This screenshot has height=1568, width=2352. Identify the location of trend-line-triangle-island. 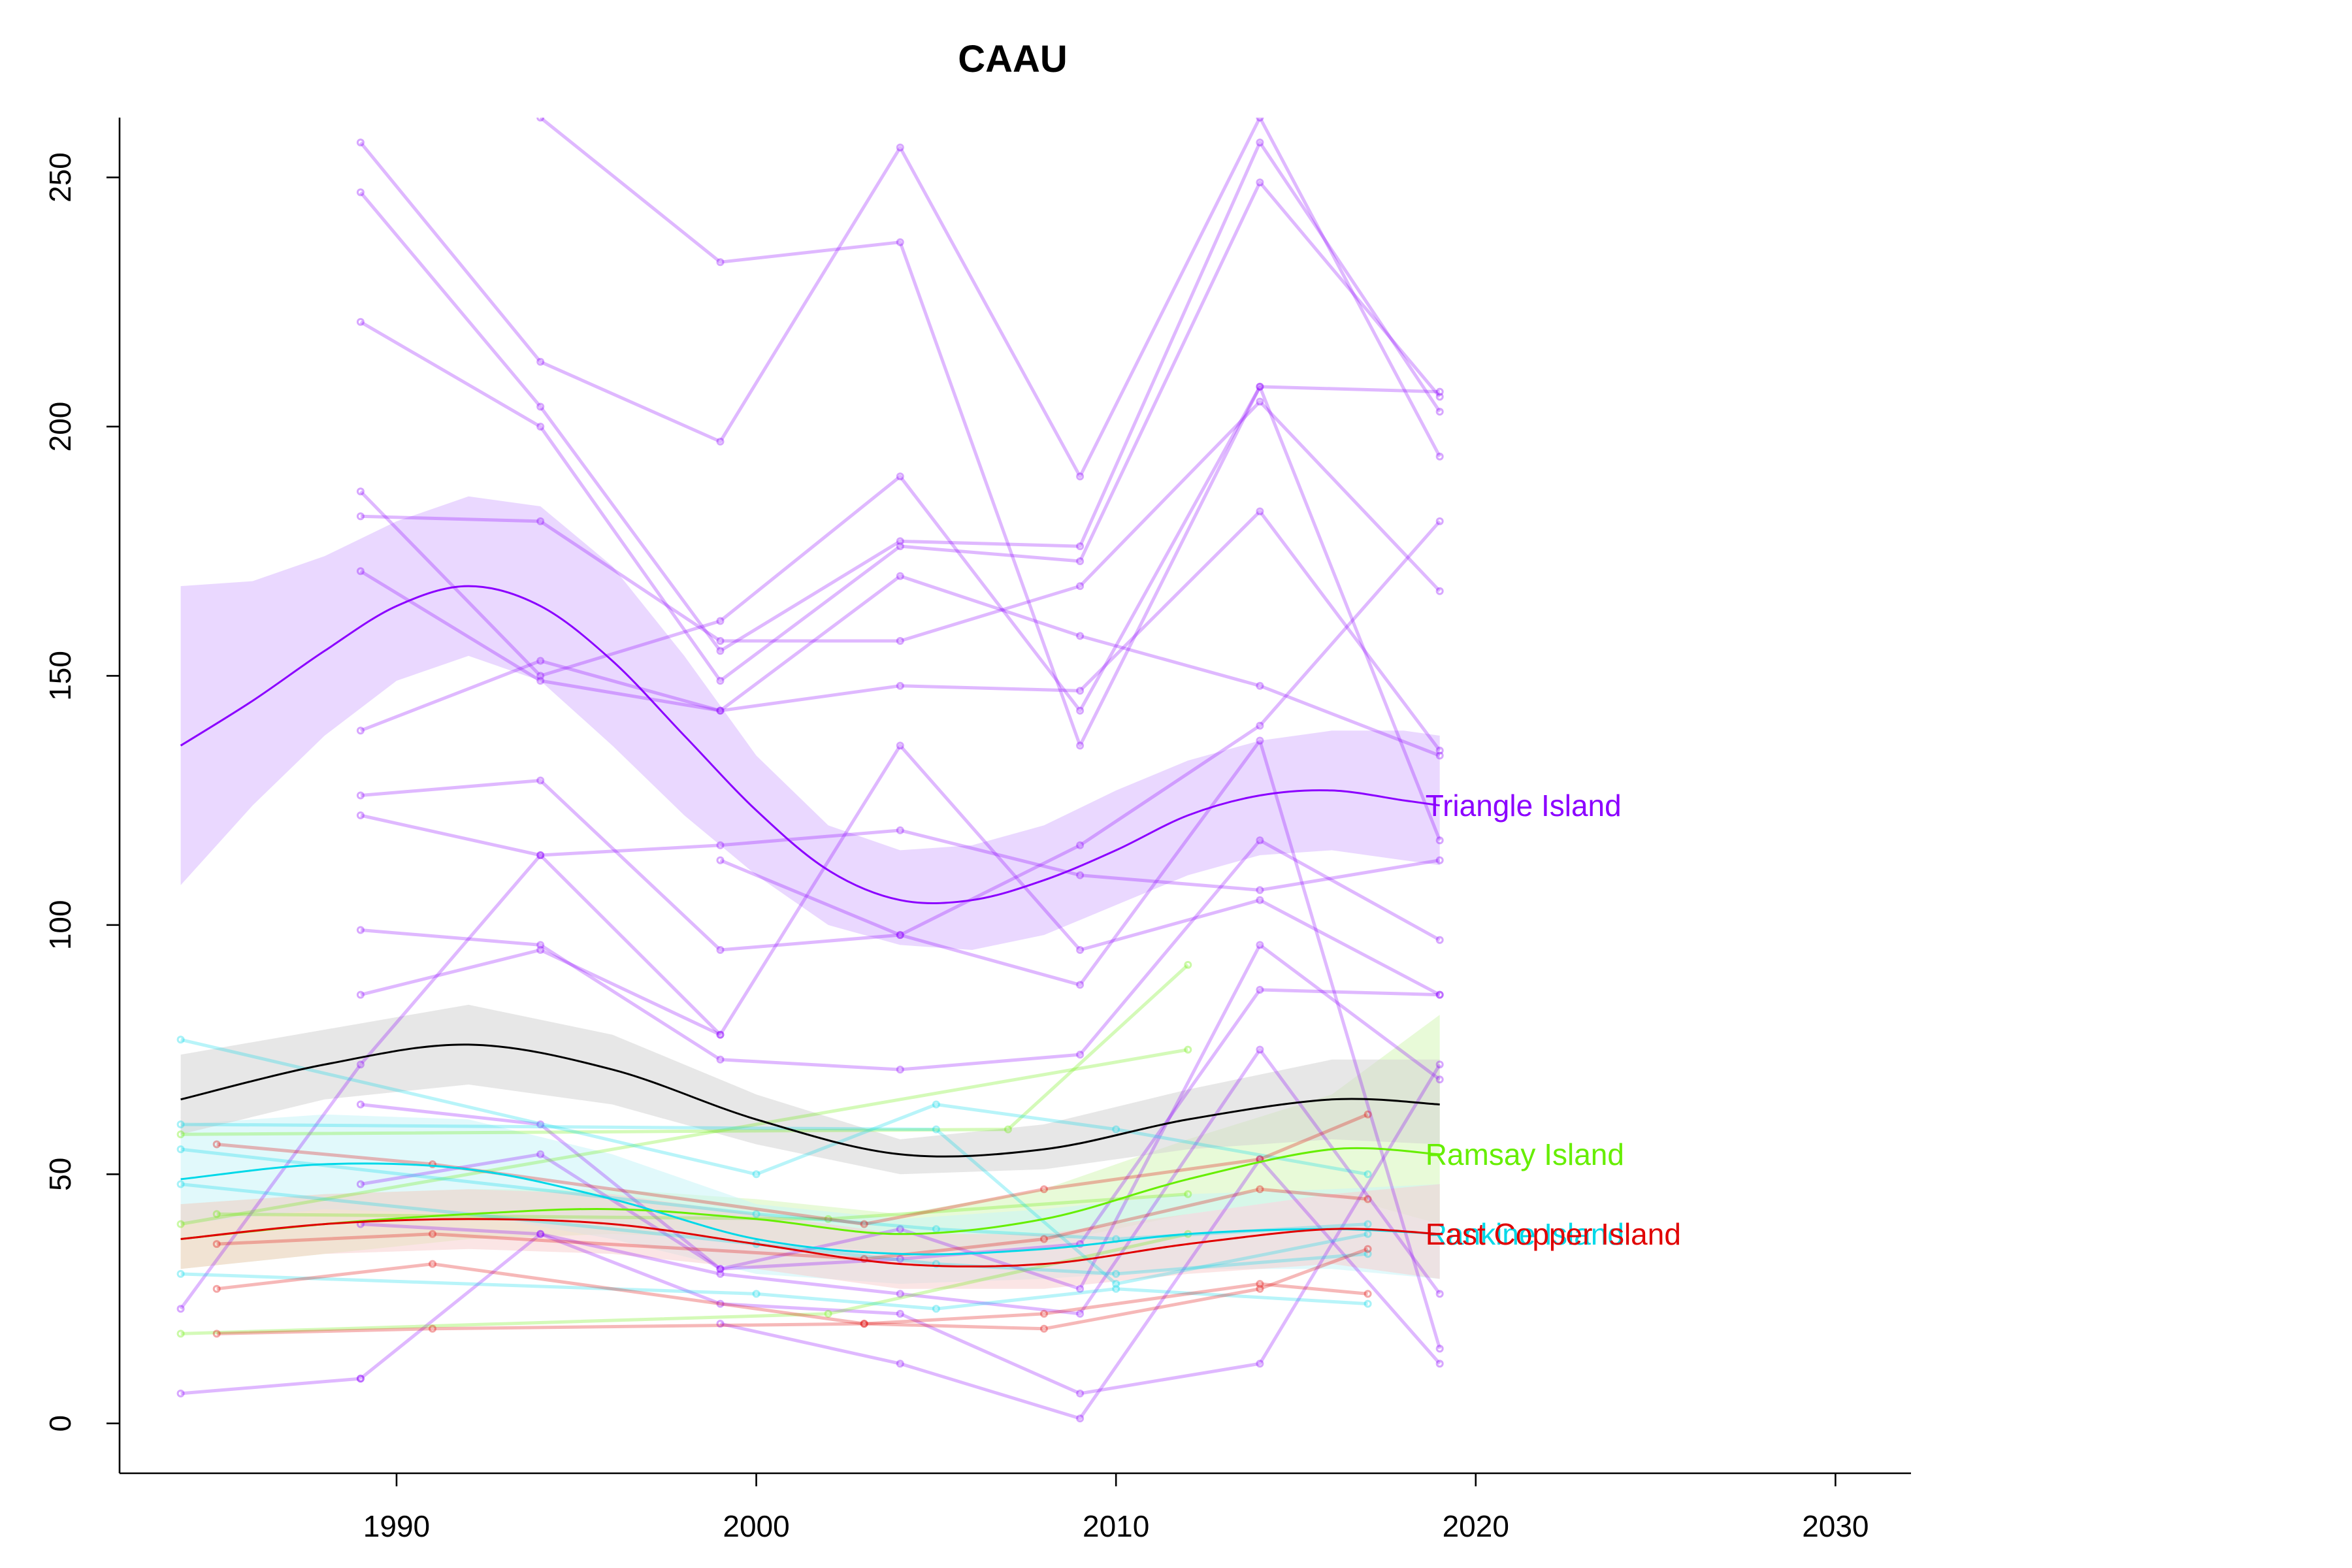
(810, 745).